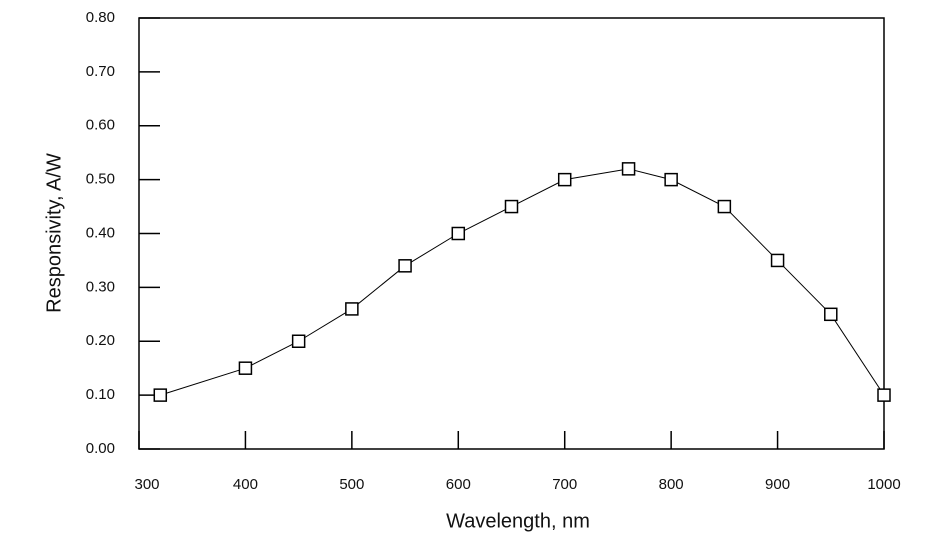  What do you see at coordinates (100, 71) in the screenshot?
I see `y-tick-label: 0.70` at bounding box center [100, 71].